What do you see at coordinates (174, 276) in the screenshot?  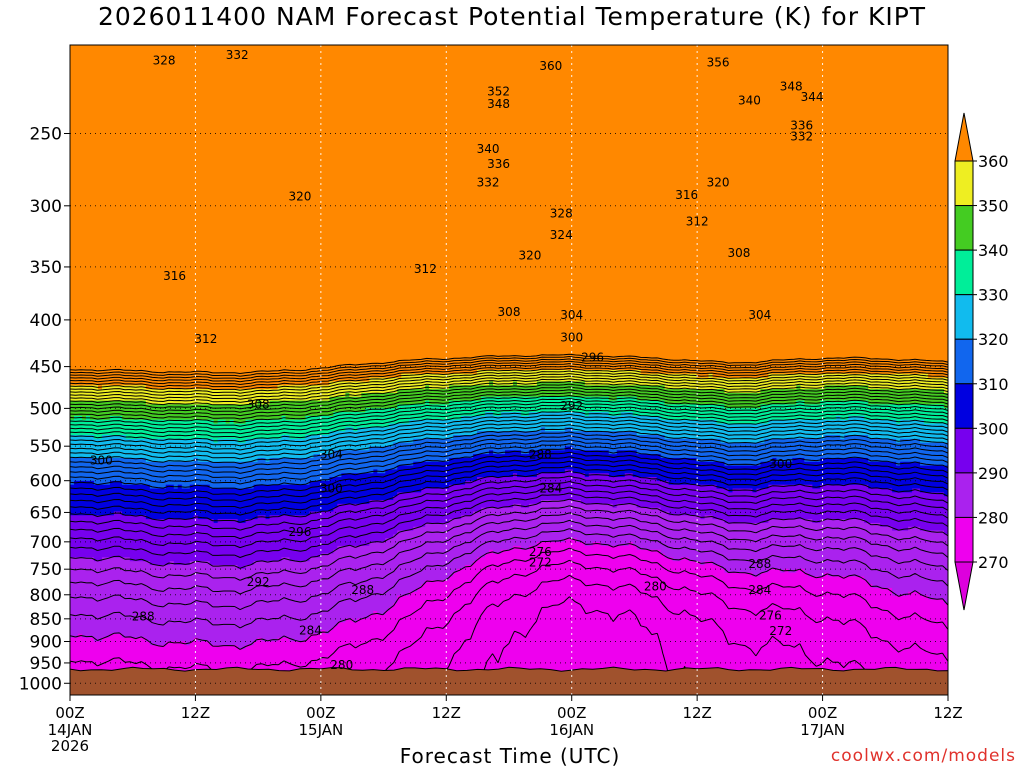 I see `contour-label: 316` at bounding box center [174, 276].